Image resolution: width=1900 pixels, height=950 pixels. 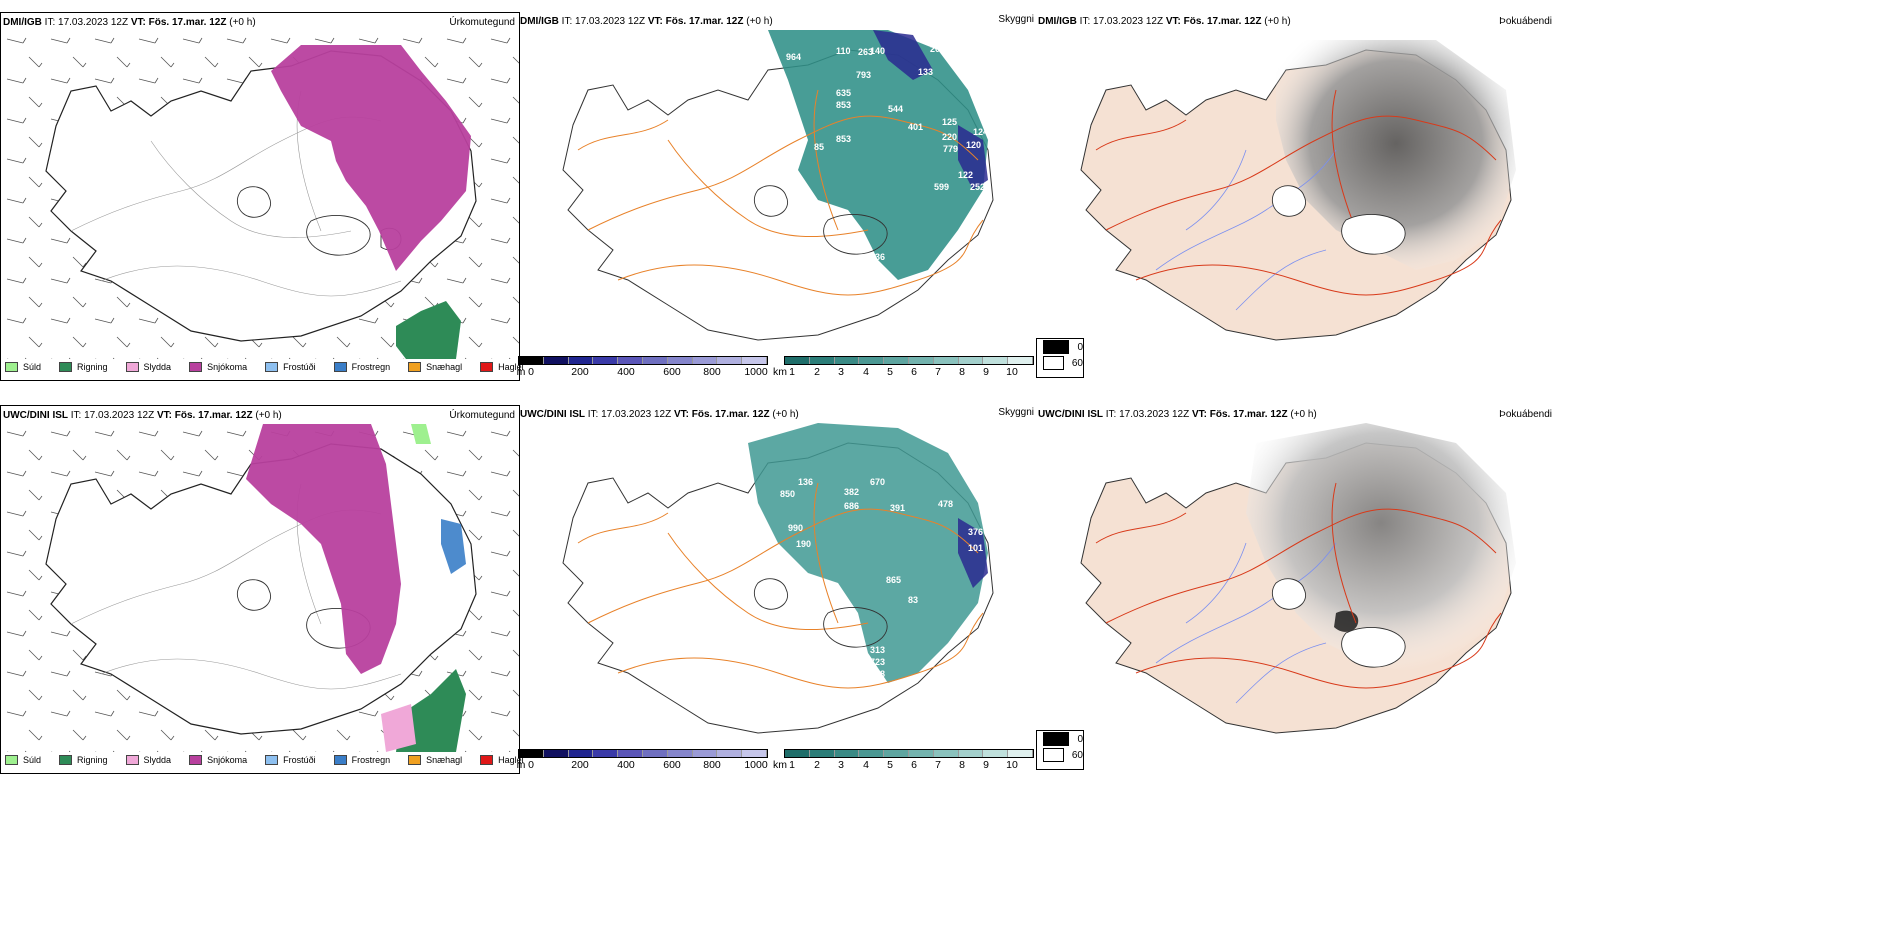 What do you see at coordinates (878, 155) in the screenshot?
I see `visibility-area` at bounding box center [878, 155].